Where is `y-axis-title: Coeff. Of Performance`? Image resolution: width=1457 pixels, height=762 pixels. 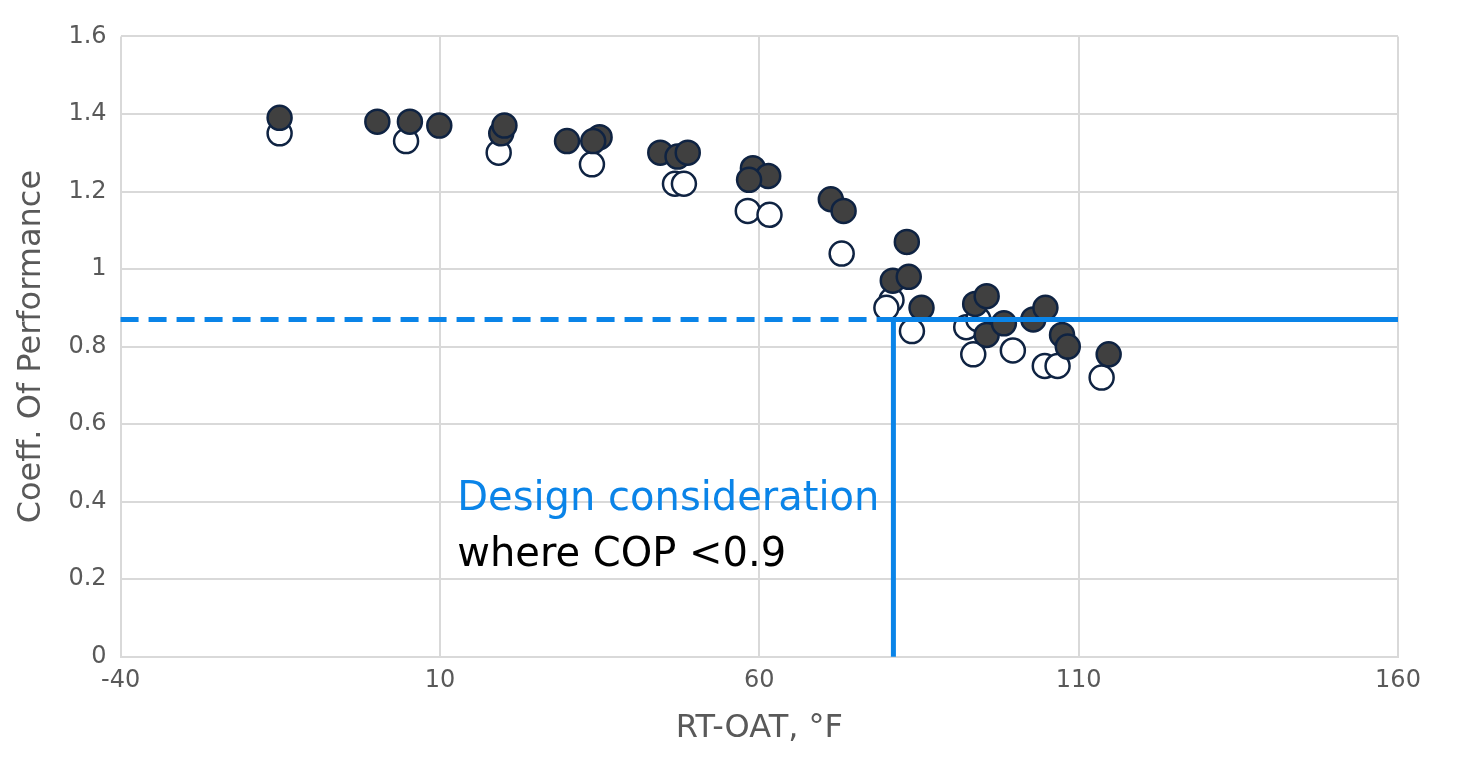 y-axis-title: Coeff. Of Performance is located at coordinates (28, 346).